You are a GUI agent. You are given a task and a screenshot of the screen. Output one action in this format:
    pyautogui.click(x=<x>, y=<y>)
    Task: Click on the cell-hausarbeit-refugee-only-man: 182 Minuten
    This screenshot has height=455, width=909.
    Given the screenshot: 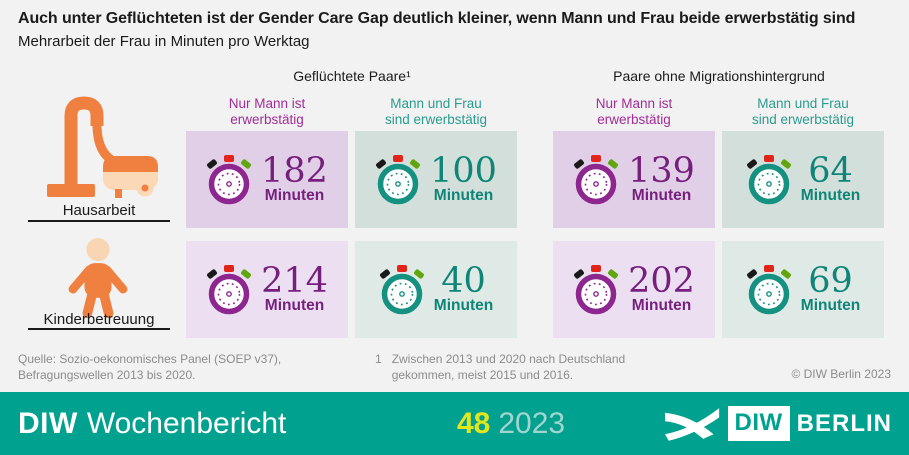 What is the action you would take?
    pyautogui.click(x=267, y=179)
    